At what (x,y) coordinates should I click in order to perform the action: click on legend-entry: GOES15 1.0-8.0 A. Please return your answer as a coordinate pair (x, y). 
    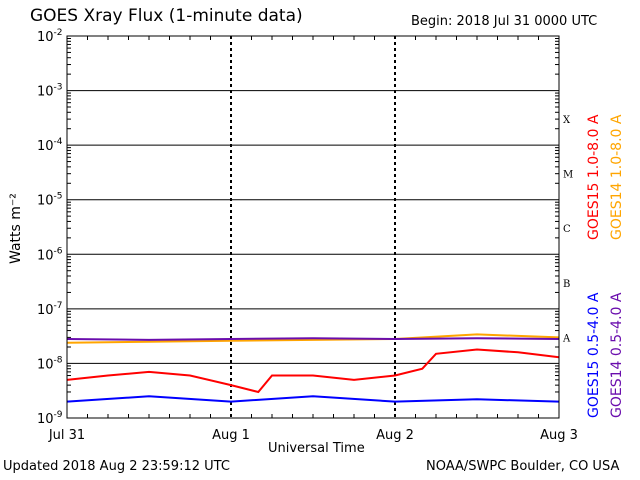
    Looking at the image, I should click on (594, 177).